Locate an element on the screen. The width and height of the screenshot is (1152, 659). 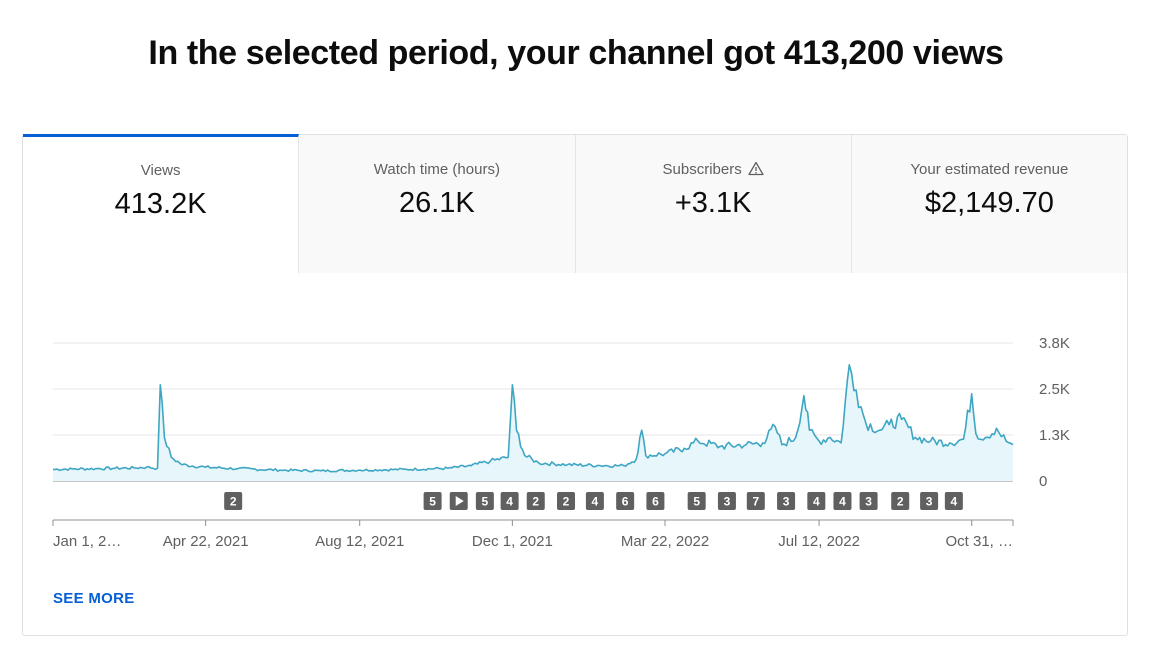
tab-subscribers-value: +3.1K is located at coordinates (713, 203).